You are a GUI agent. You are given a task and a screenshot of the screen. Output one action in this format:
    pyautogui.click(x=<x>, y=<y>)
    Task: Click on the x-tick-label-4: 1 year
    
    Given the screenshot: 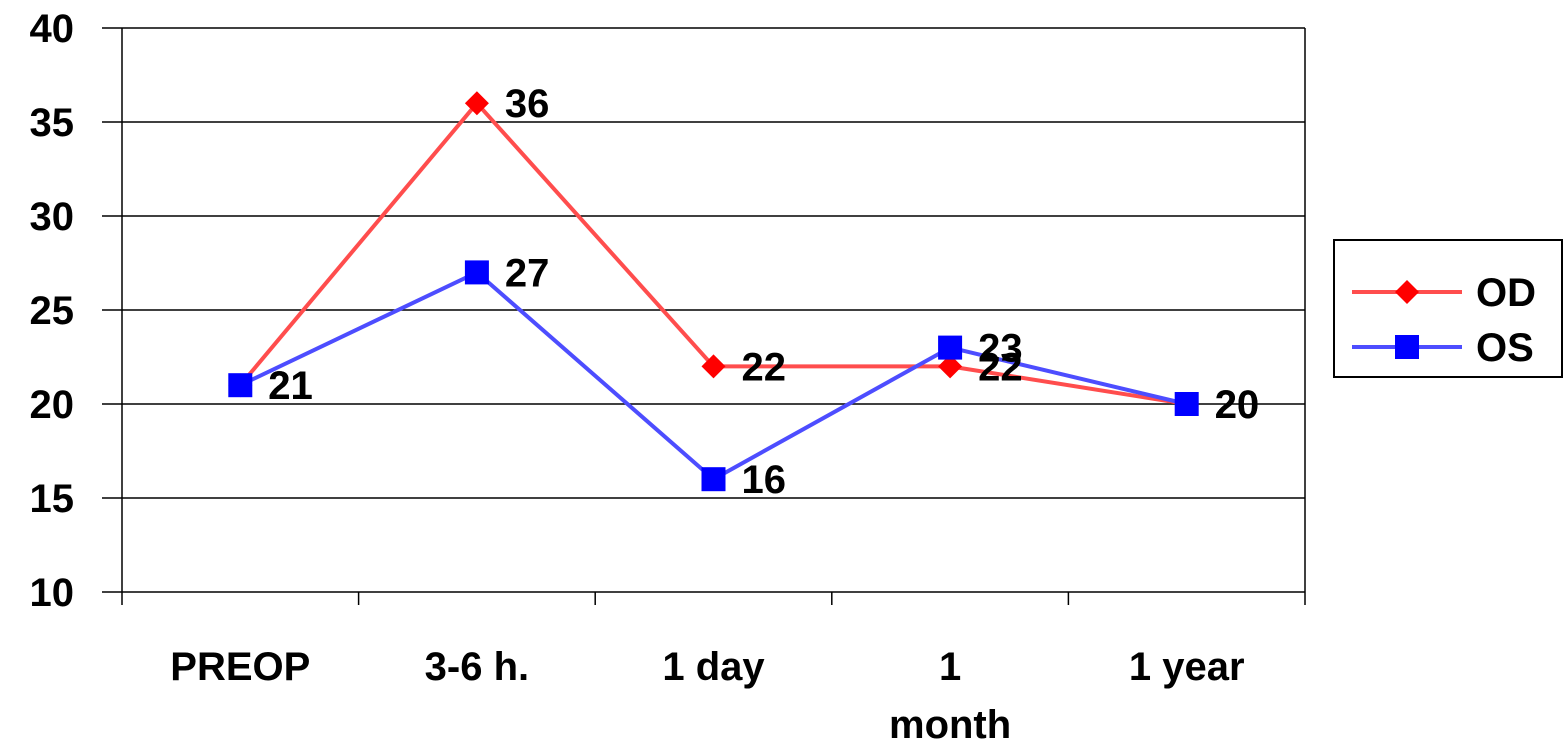 What is the action you would take?
    pyautogui.click(x=1187, y=667)
    